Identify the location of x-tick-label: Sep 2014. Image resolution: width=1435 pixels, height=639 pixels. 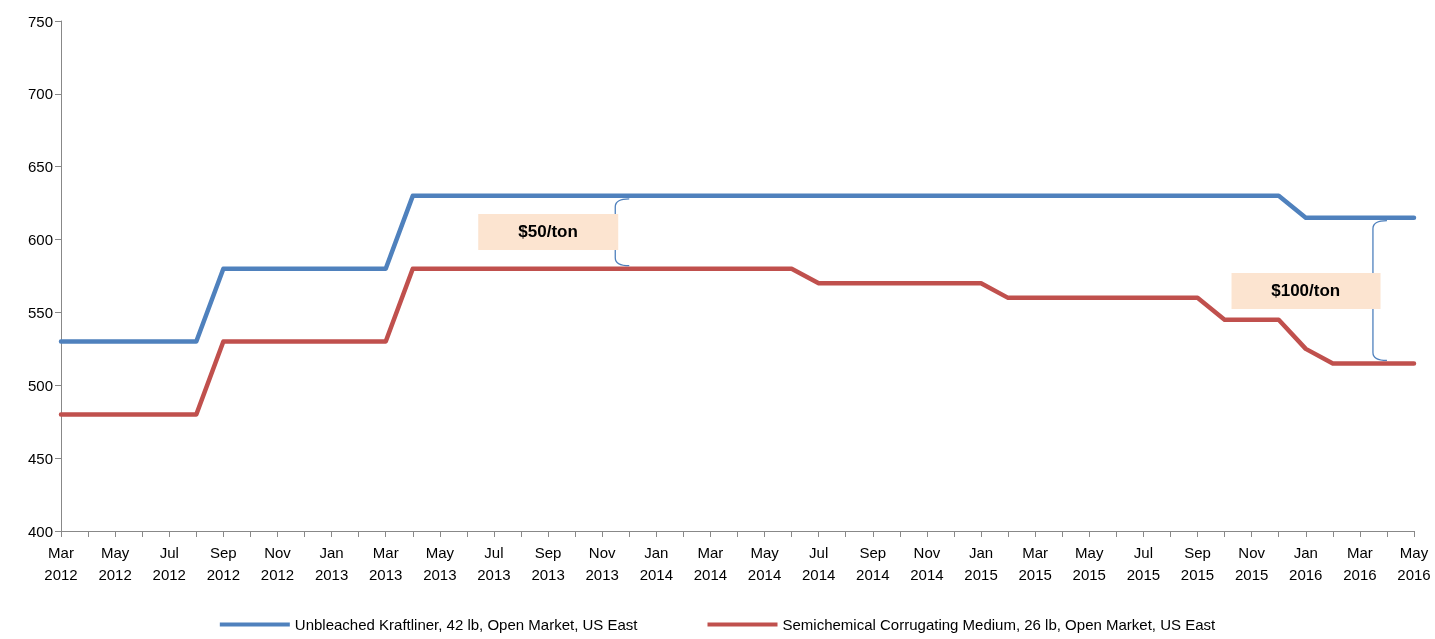
(873, 563).